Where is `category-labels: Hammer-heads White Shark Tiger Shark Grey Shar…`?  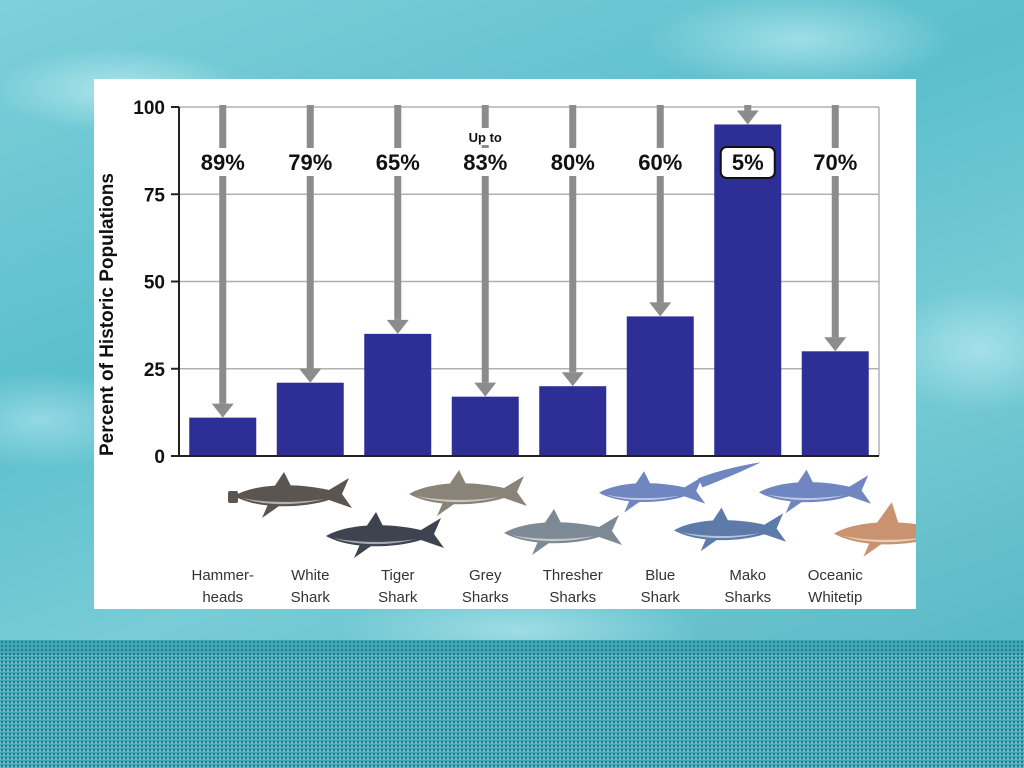 category-labels: Hammer-heads White Shark Tiger Shark Grey Shar… is located at coordinates (528, 586).